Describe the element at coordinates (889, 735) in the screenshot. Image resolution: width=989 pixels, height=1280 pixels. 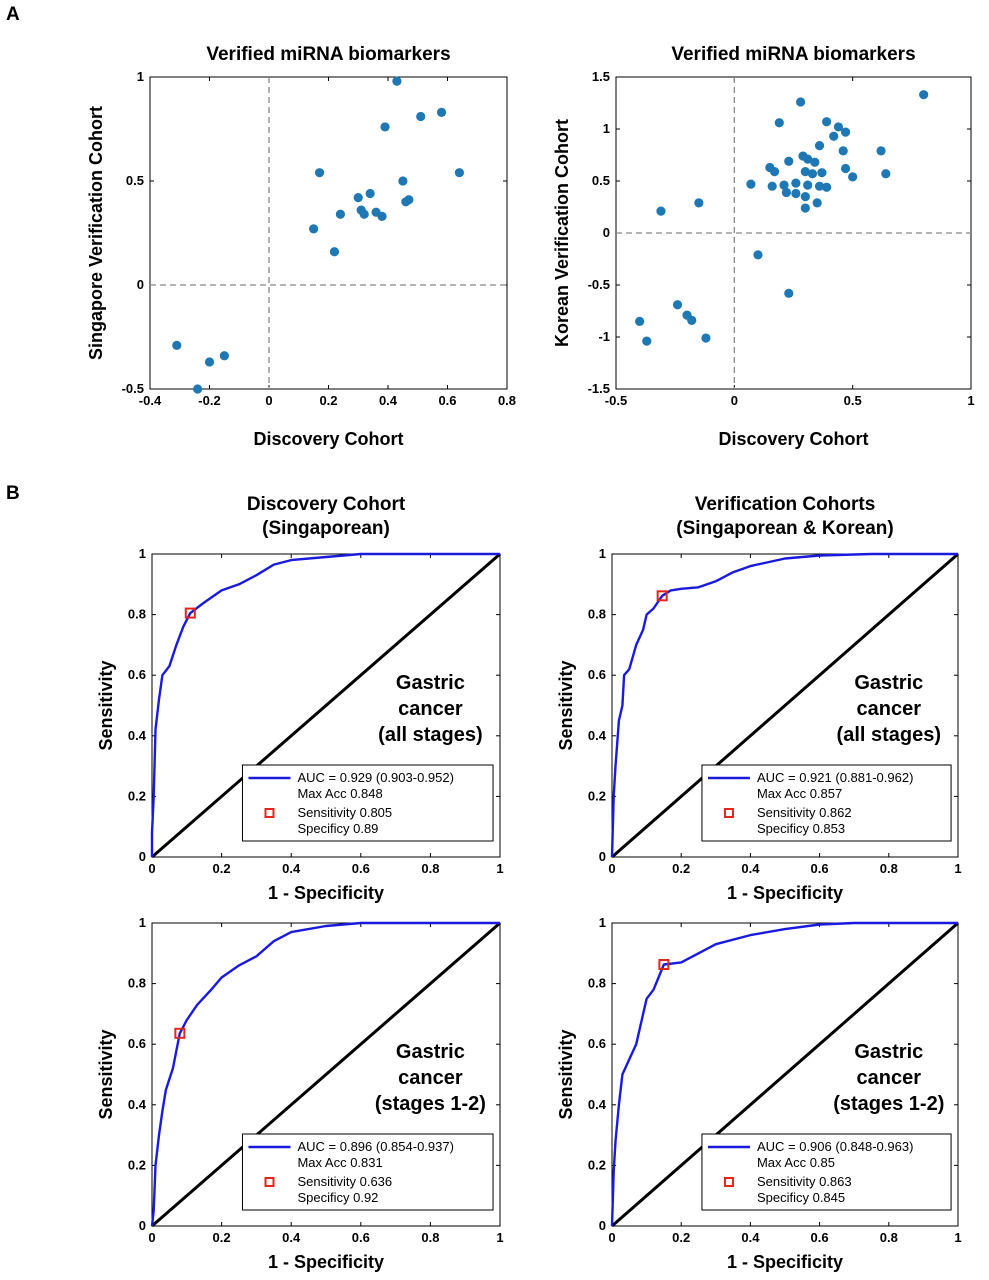
I see `annotation-line: (all stages)` at that location.